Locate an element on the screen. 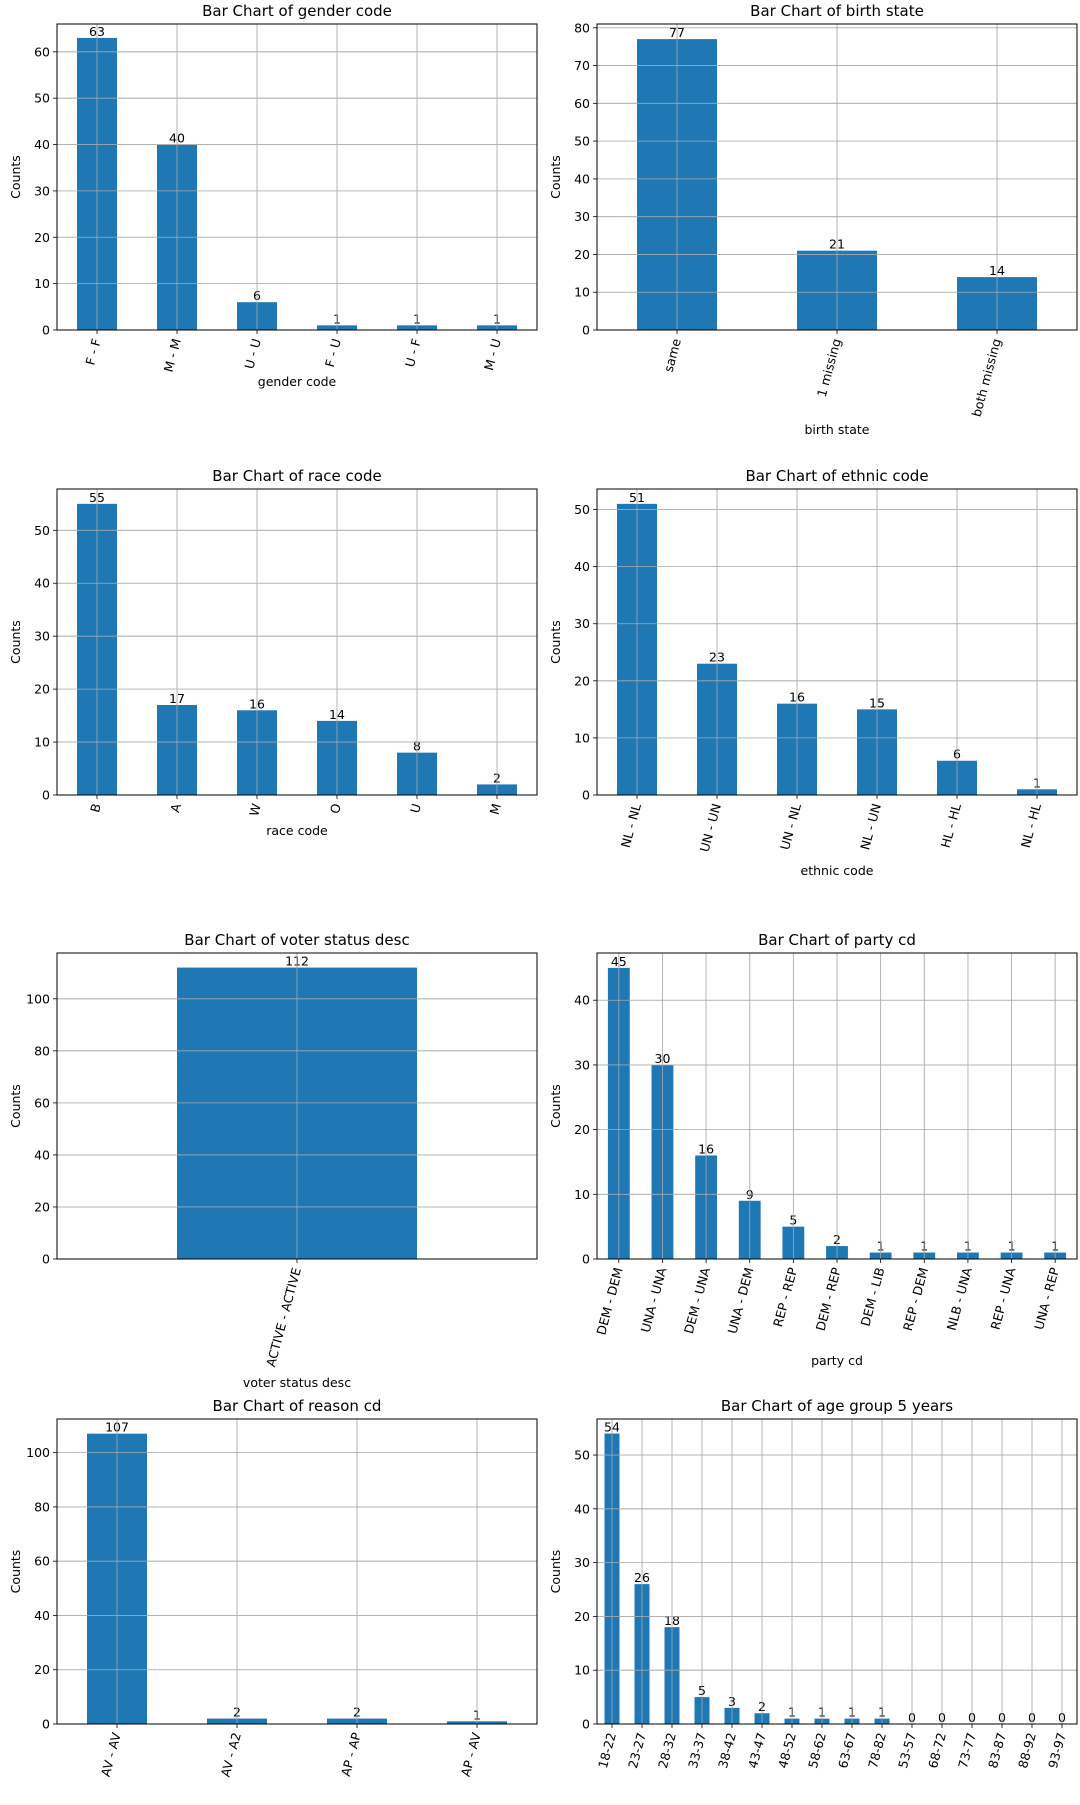 The width and height of the screenshot is (1080, 1805). x-axis-label: ethnic code is located at coordinates (837, 870).